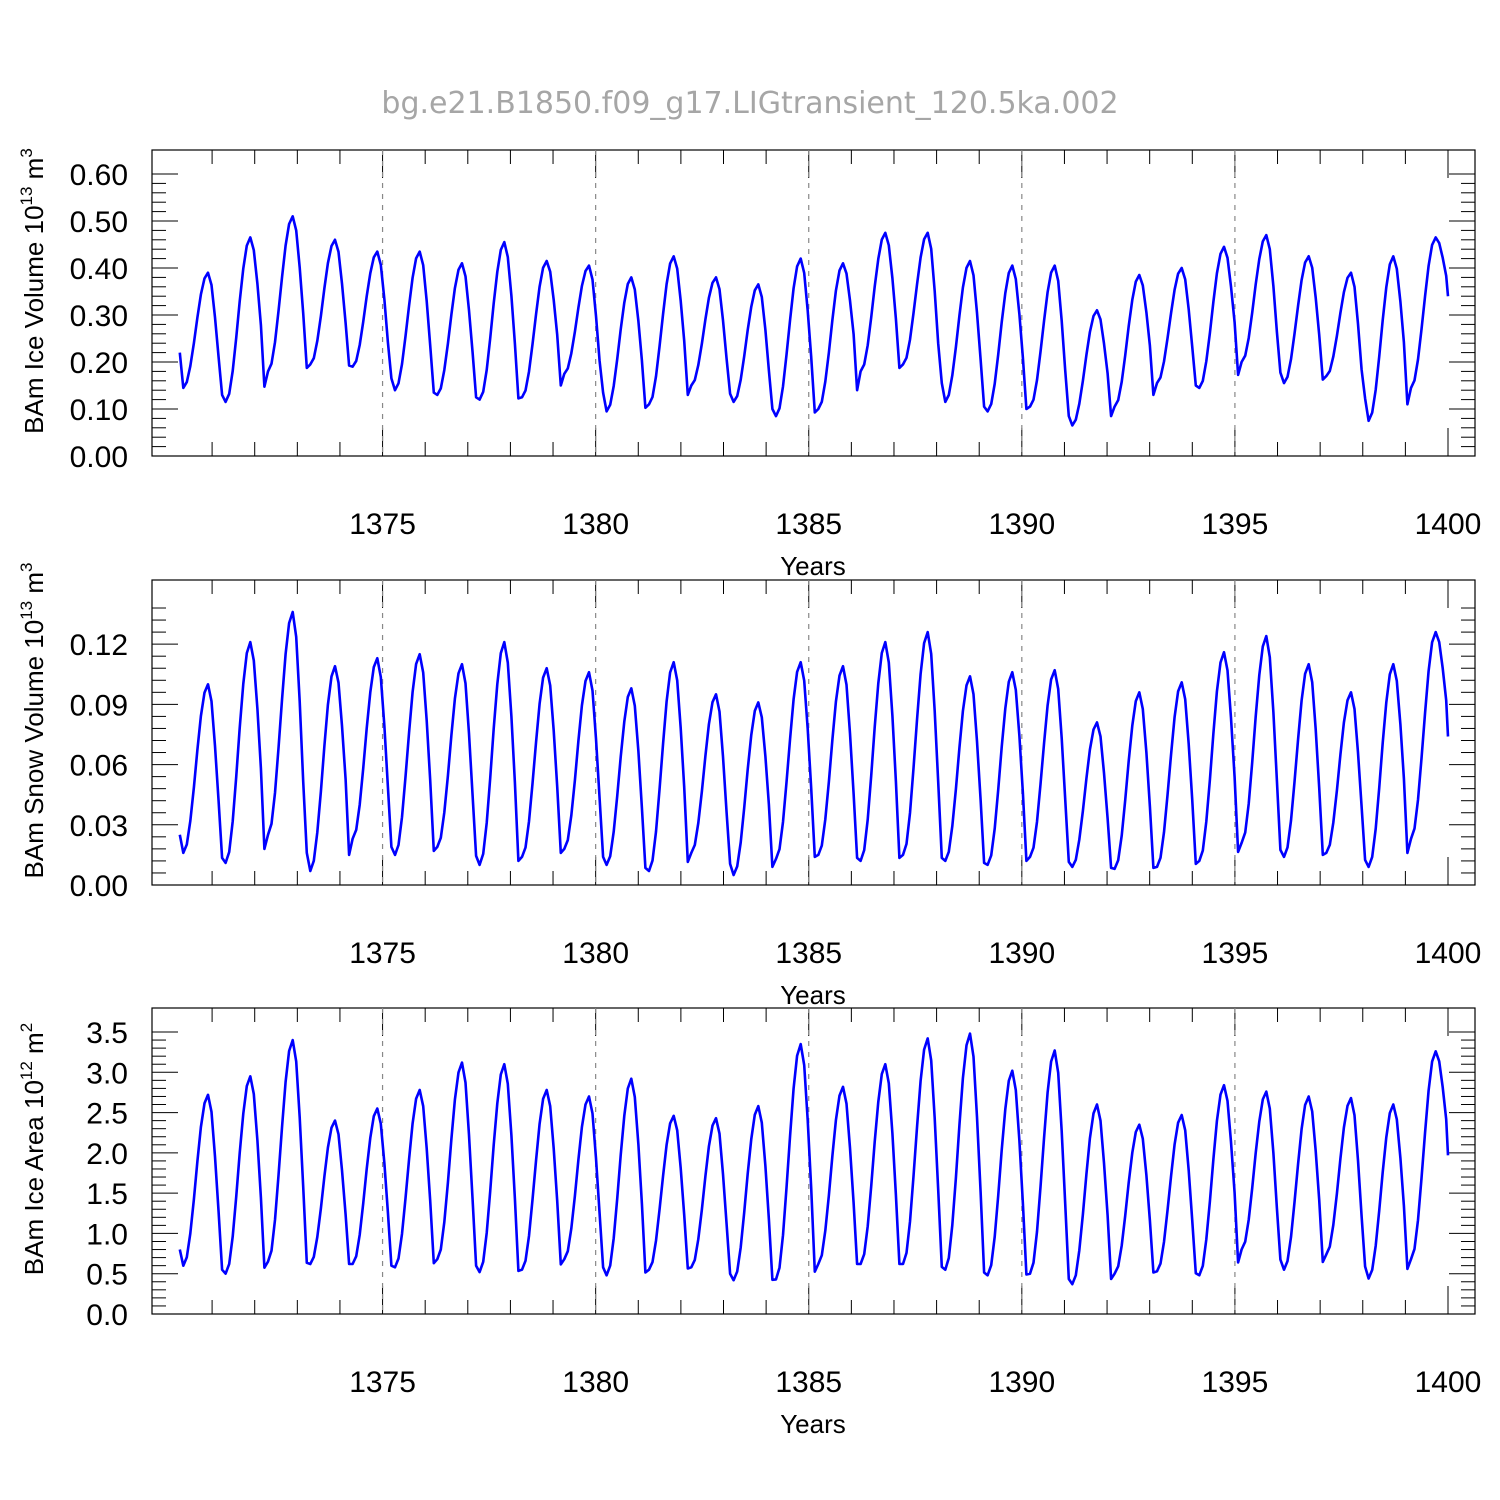  What do you see at coordinates (107, 1033) in the screenshot?
I see `y-tick-label: 3.5` at bounding box center [107, 1033].